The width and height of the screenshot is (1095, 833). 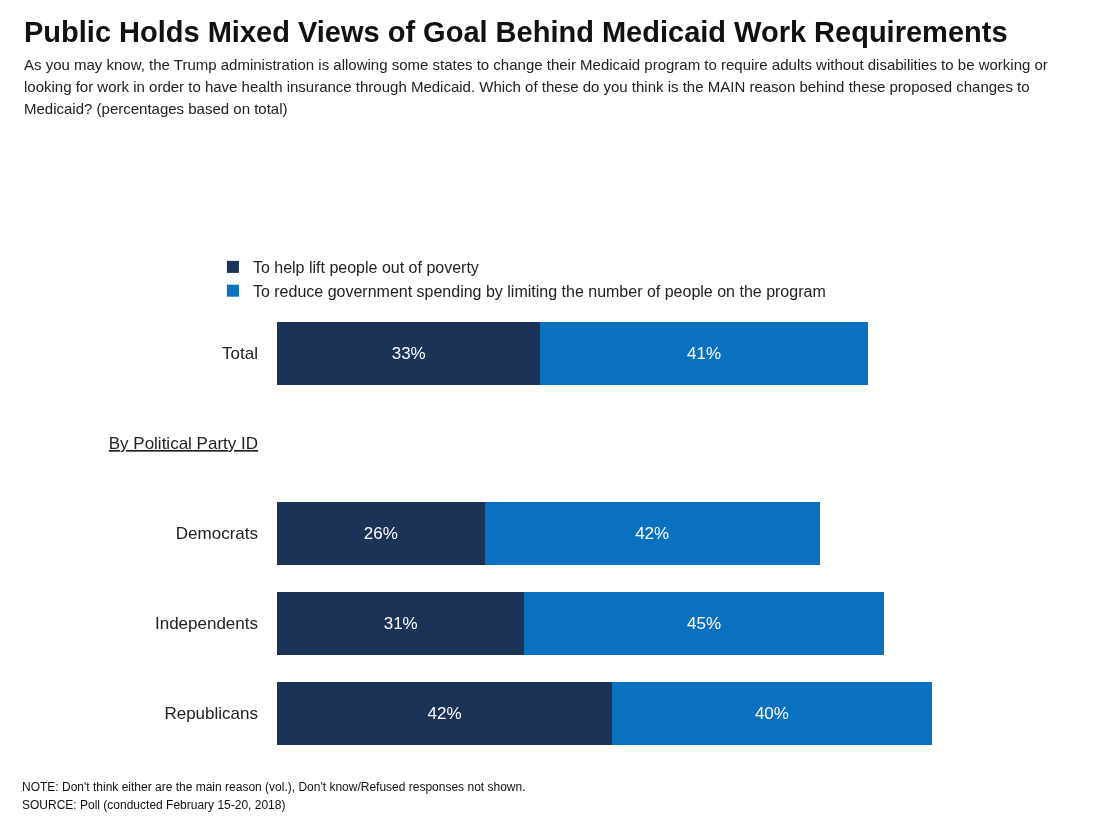 I want to click on chart-subtitle: As you may know, the Trump administration is allowing some states to change their Medicaid program to require adults without disabilities to be working or looking for work in order to have health insurance through Medicaid. Which of these do you think is the MAIN reason behind these proposed changes to Medicaid? (percentages based on total), so click(x=536, y=87).